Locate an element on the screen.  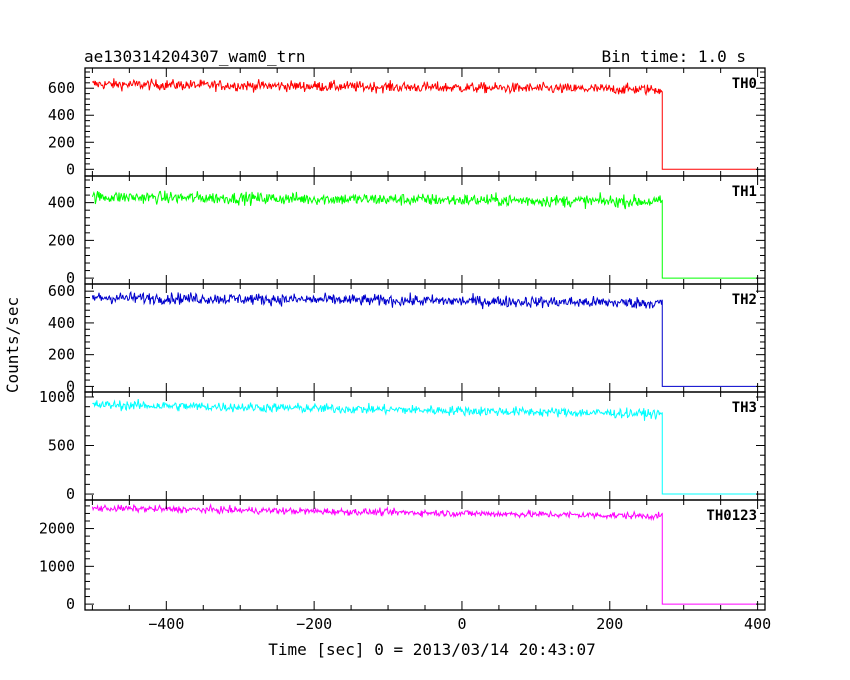
panel-th3: 0 500 1000 TH3 is located at coordinates (402, 445).